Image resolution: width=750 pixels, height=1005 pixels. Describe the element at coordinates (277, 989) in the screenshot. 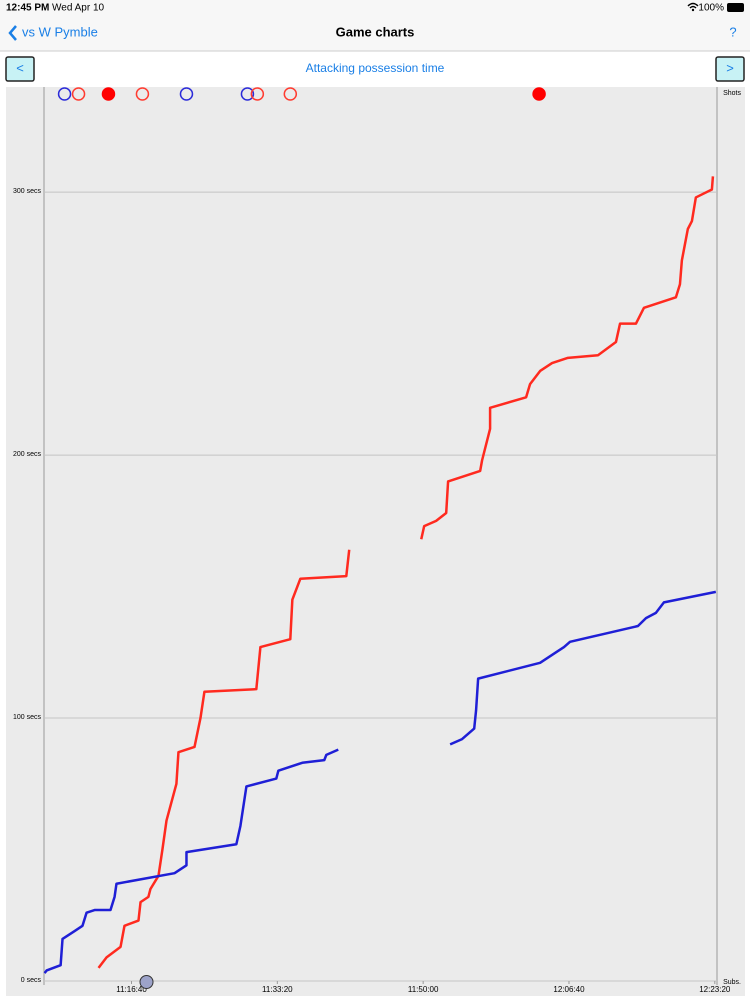

I see `x-tick-label: 11:33:20` at that location.